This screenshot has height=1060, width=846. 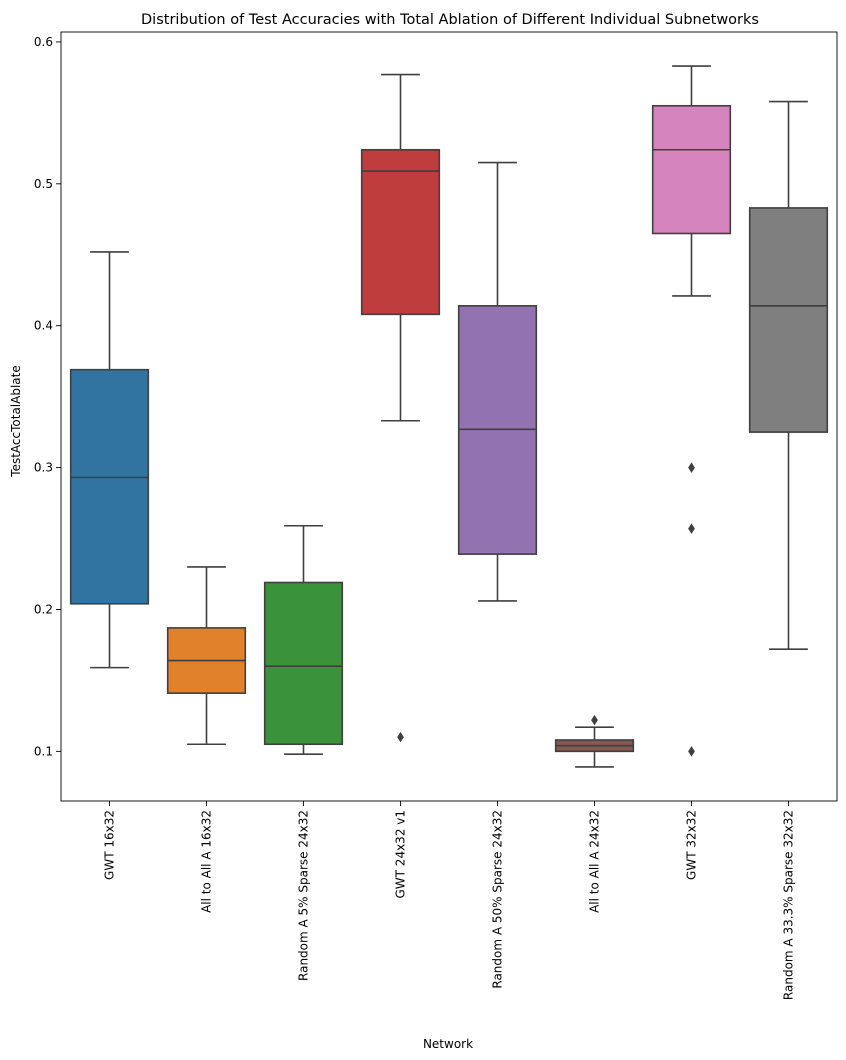 What do you see at coordinates (401, 854) in the screenshot?
I see `x-tick-label: GWT 24x32 v1` at bounding box center [401, 854].